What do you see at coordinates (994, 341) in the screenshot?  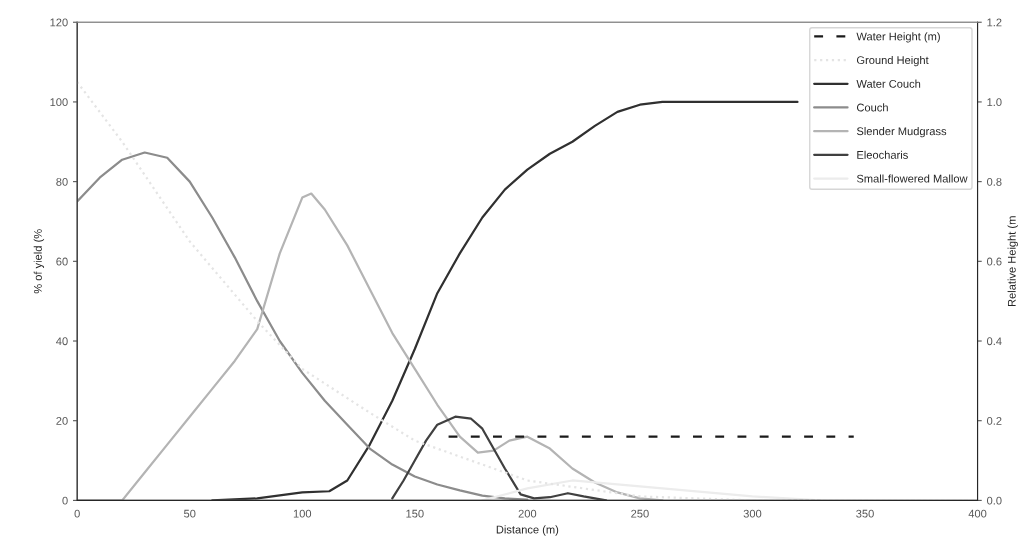 I see `y2-tick-label: 0.4` at bounding box center [994, 341].